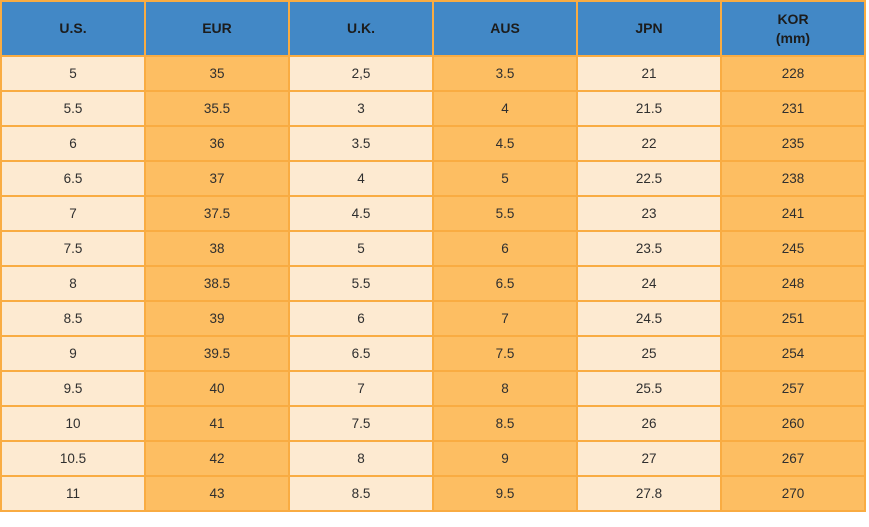  What do you see at coordinates (217, 353) in the screenshot?
I see `table-cell: 39.5` at bounding box center [217, 353].